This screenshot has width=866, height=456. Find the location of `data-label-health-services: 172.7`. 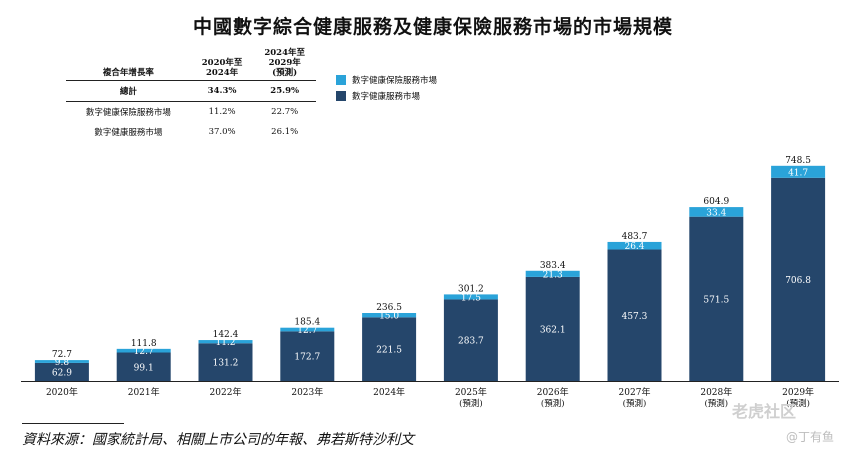

data-label-health-services: 172.7 is located at coordinates (307, 358).